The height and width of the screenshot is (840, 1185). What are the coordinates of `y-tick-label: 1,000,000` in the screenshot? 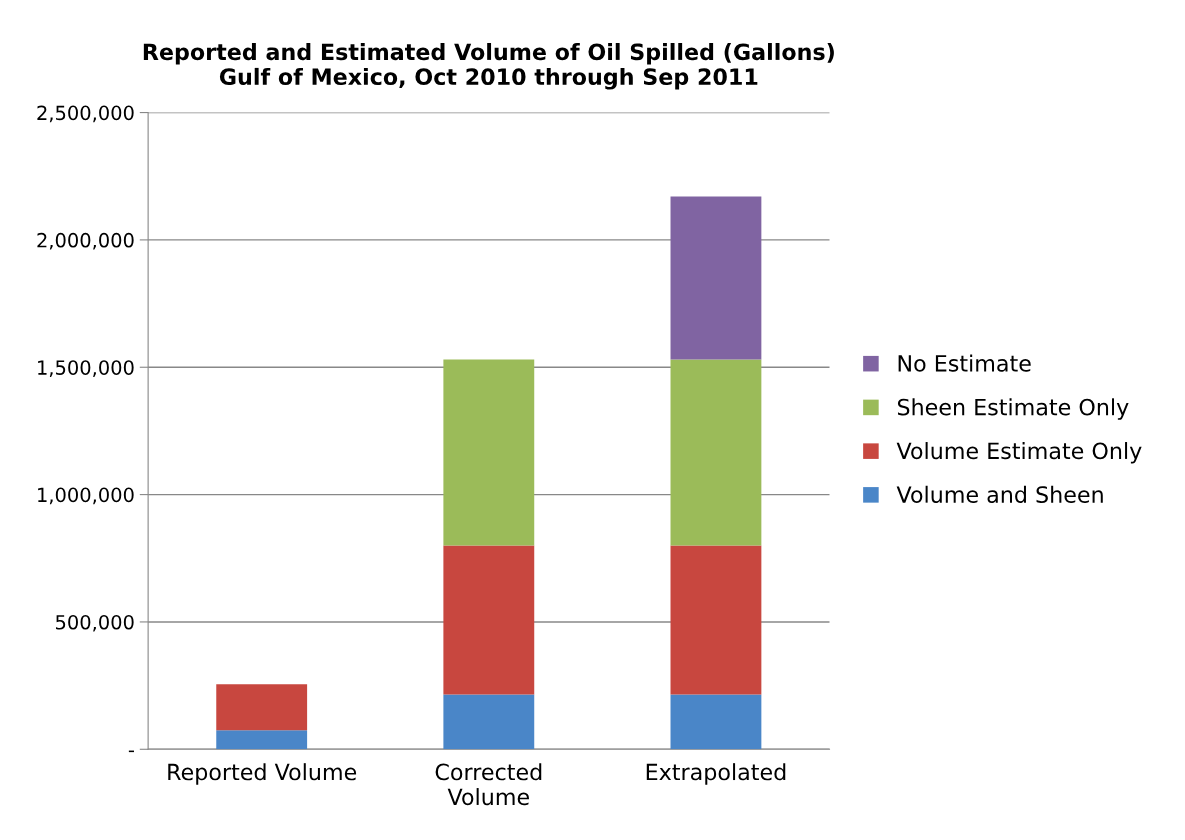 It's located at (86, 496).